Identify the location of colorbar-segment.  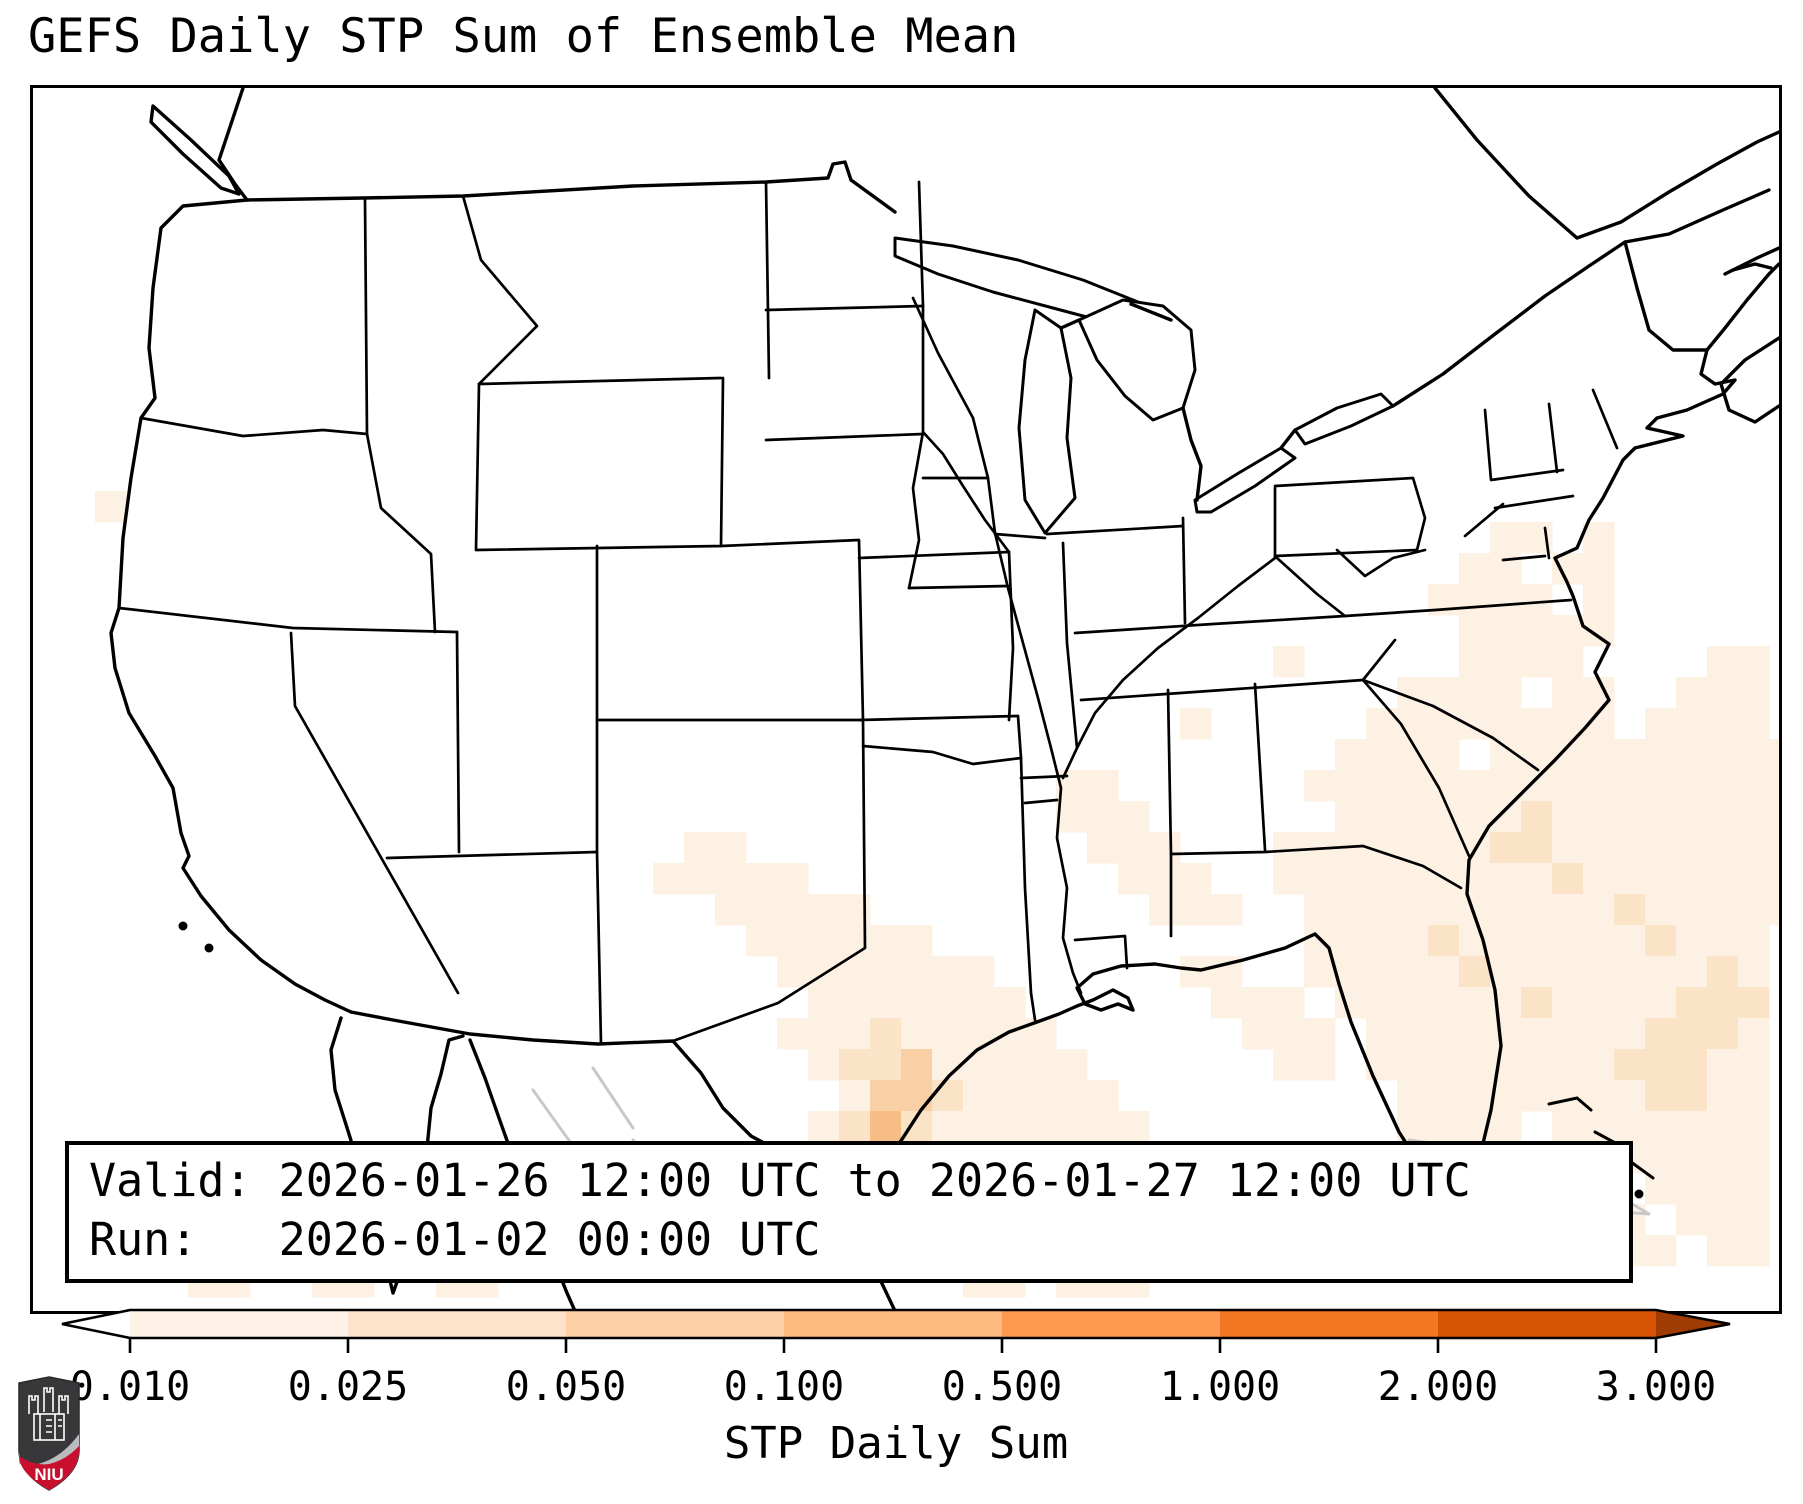
(1547, 1324).